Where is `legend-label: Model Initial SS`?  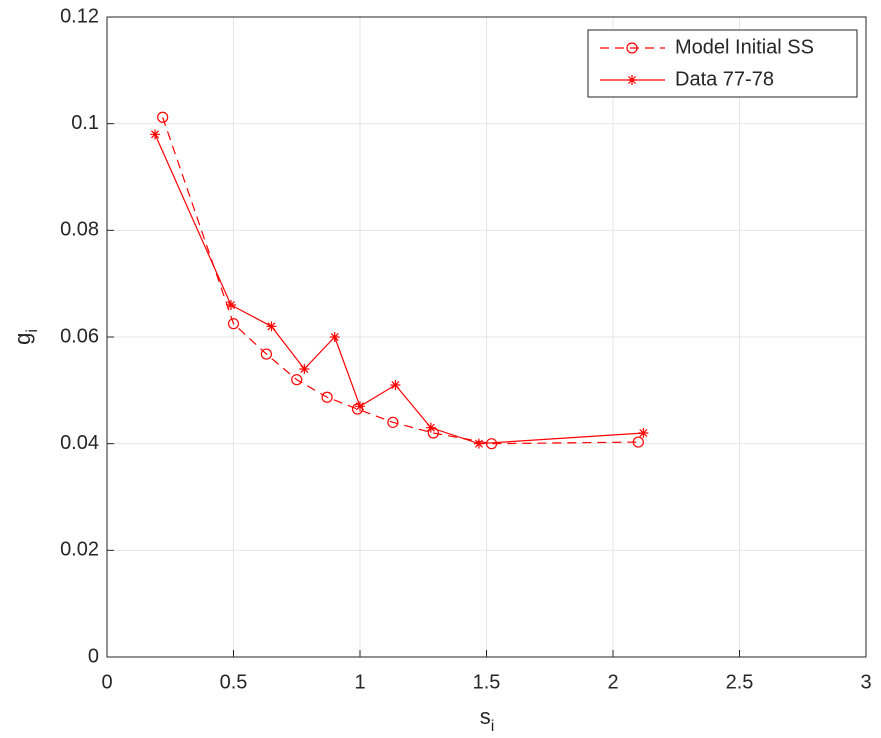 legend-label: Model Initial SS is located at coordinates (744, 47).